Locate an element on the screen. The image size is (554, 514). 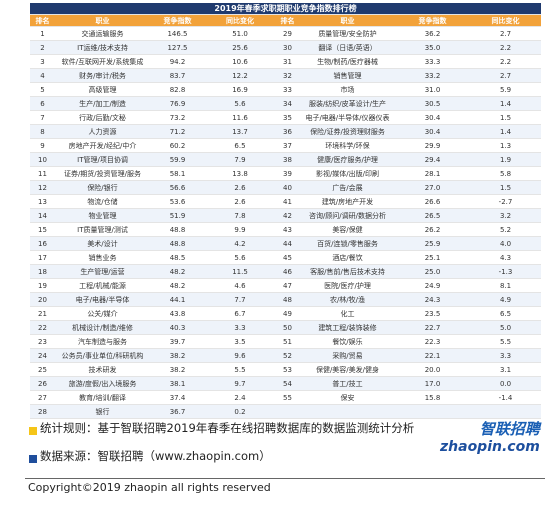
table-cell: 60.2 is located at coordinates (177, 145).